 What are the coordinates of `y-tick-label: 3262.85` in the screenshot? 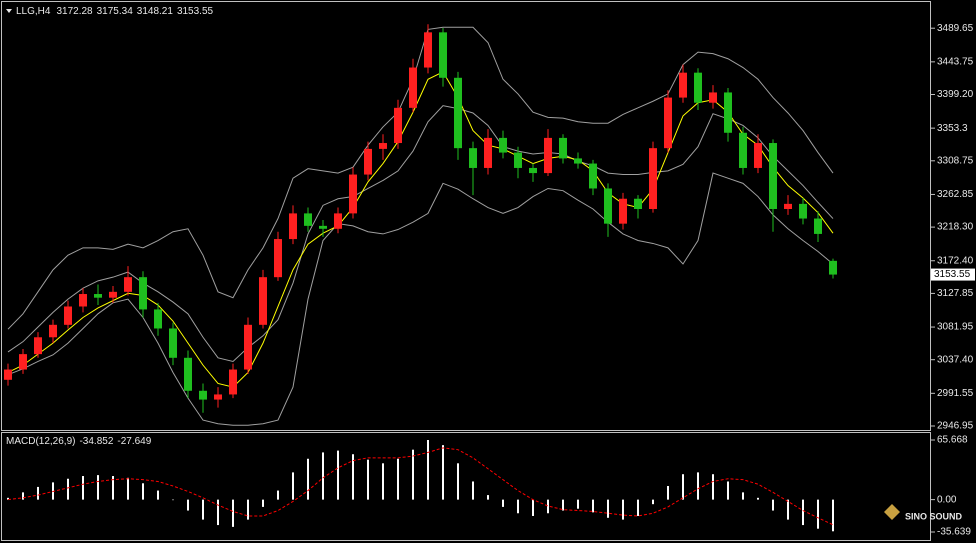 It's located at (955, 194).